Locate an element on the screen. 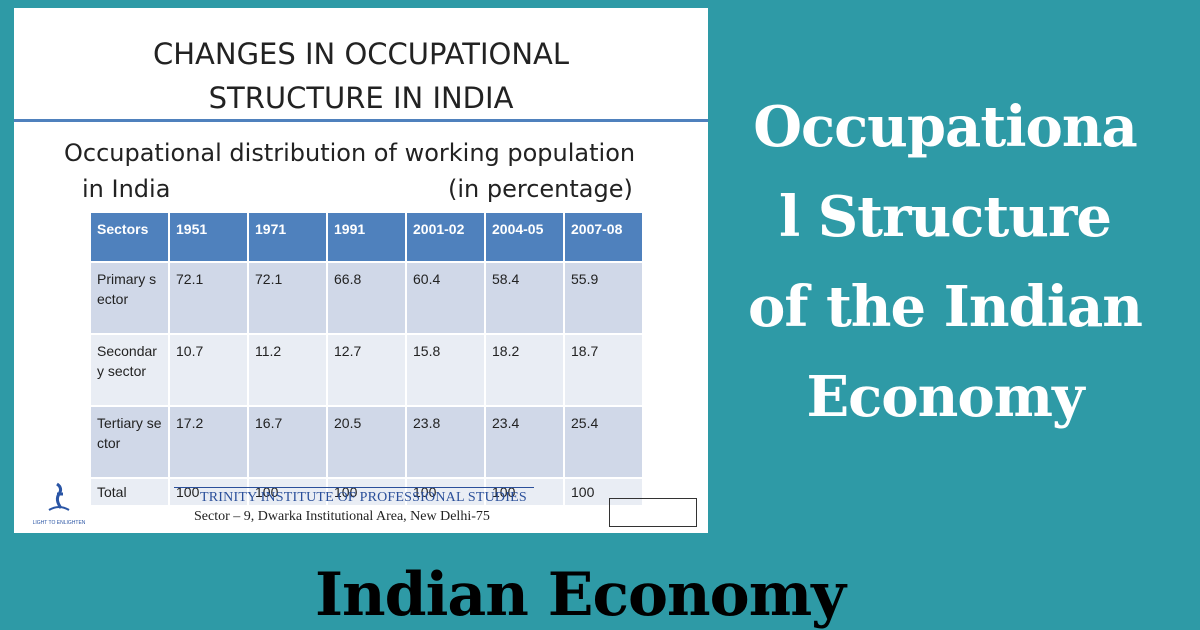  row-label: Total is located at coordinates (129, 492).